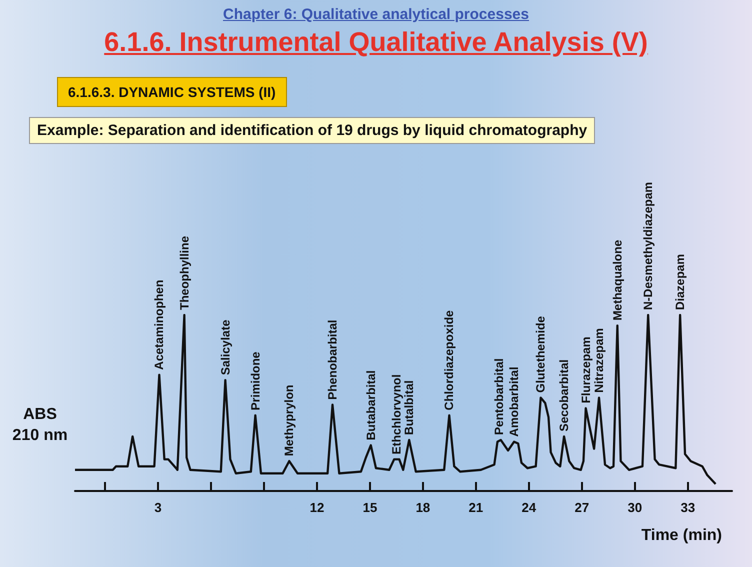 The width and height of the screenshot is (752, 567). Describe the element at coordinates (40, 425) in the screenshot. I see `y-axis-title: ABS 210 nm` at that location.